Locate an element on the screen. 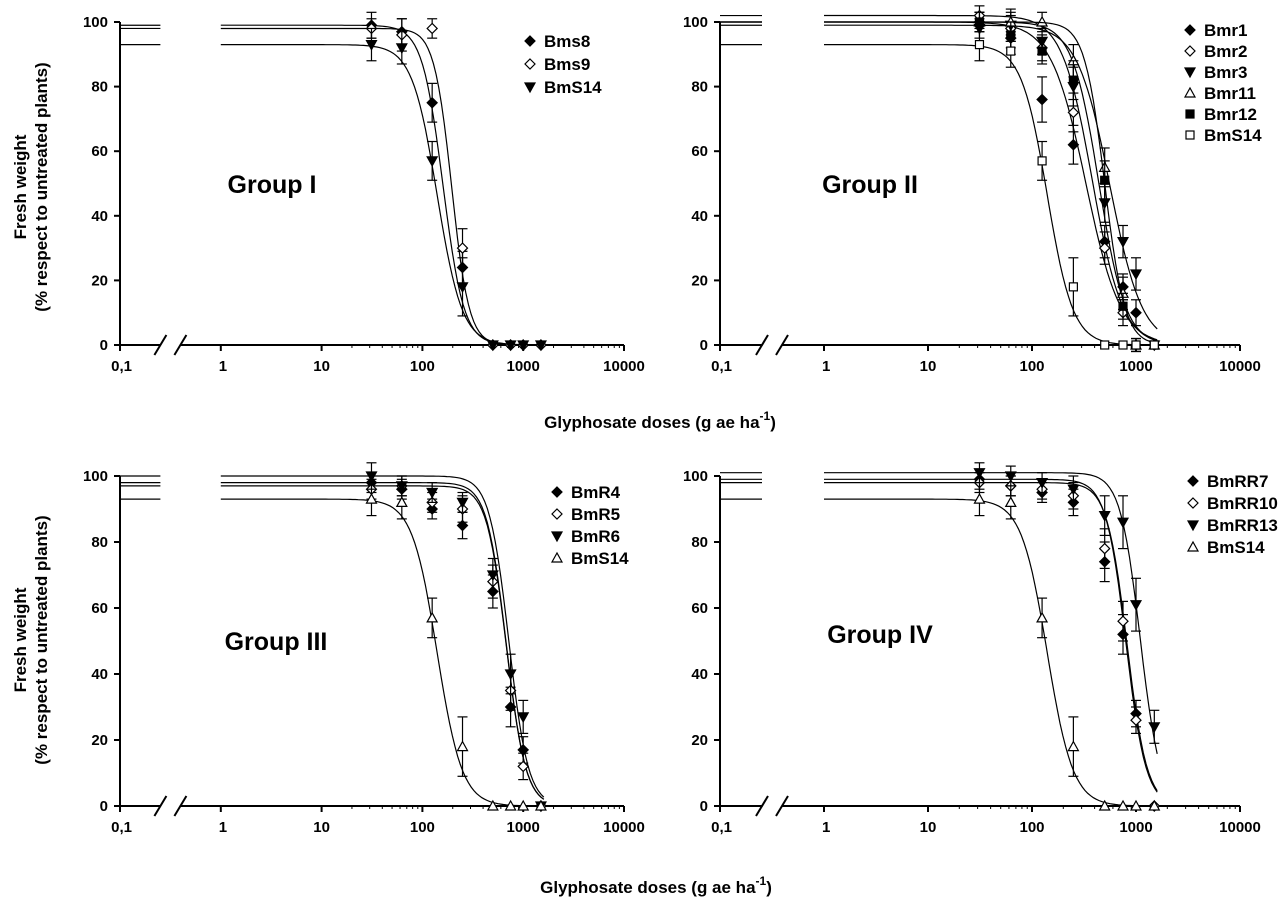 The width and height of the screenshot is (1283, 902). legend-label: BmR5 is located at coordinates (595, 514).